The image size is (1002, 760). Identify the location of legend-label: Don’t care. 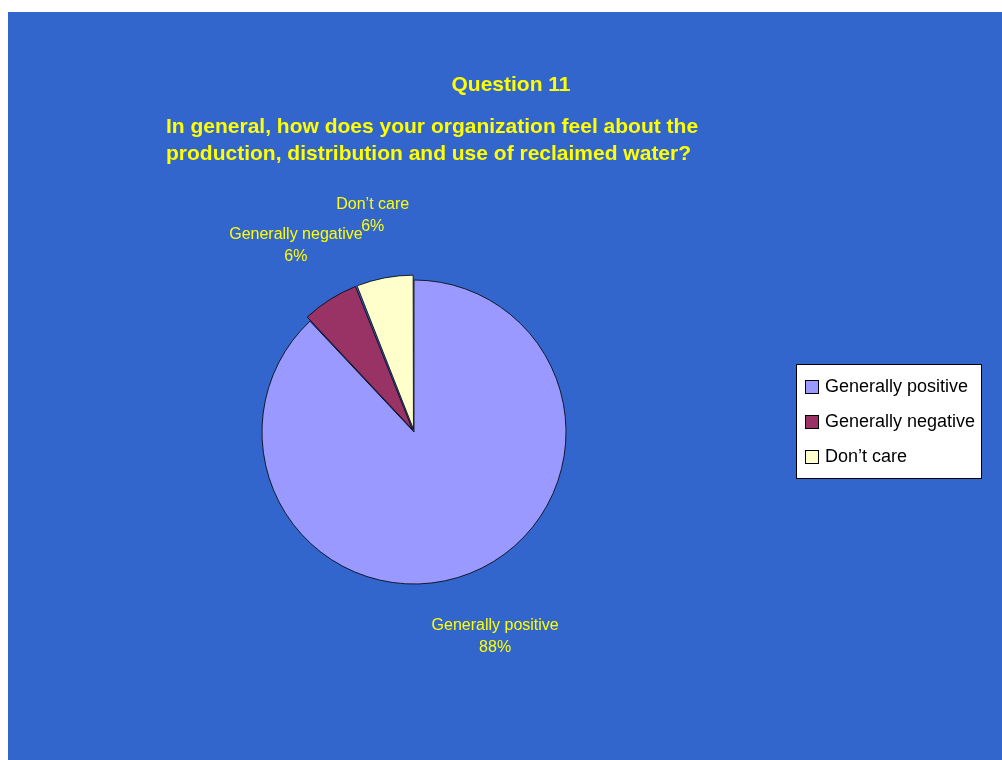
(866, 456).